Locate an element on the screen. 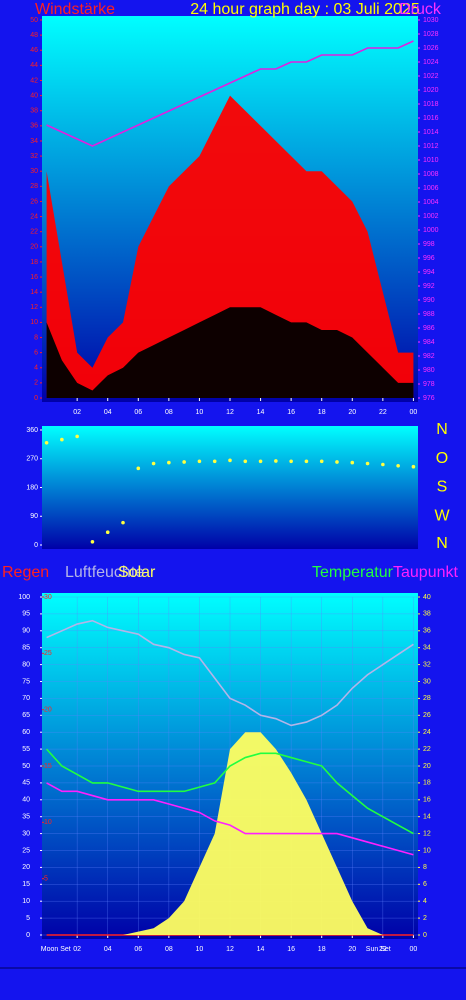  y2-tick-label: 992 is located at coordinates (429, 286).